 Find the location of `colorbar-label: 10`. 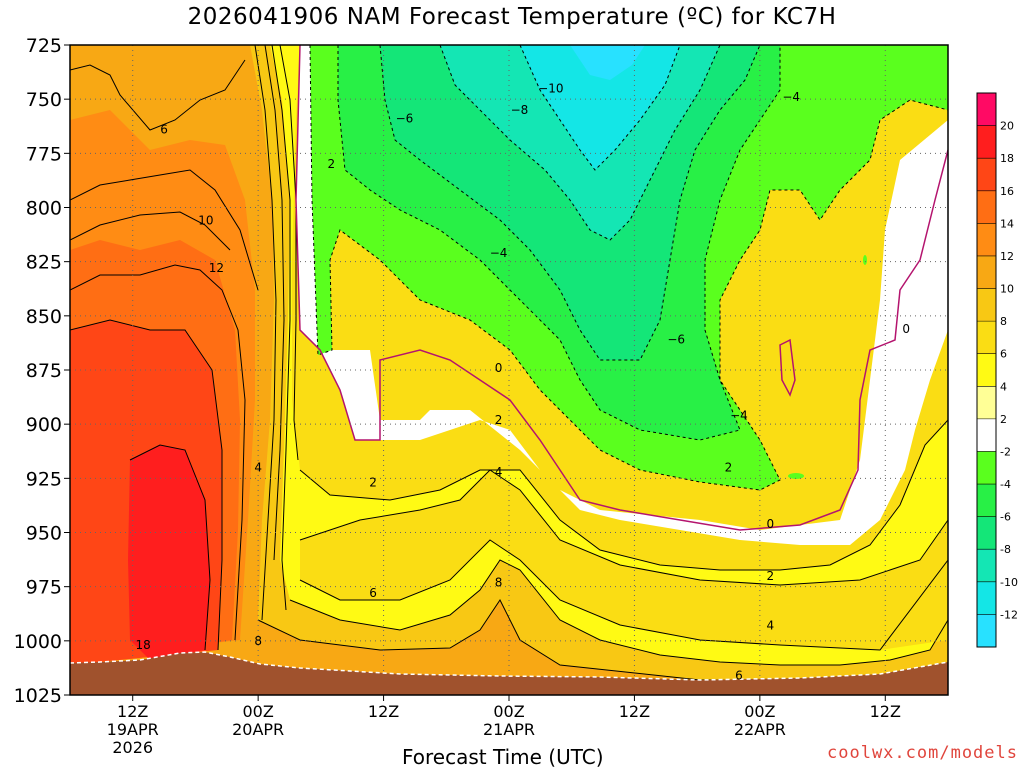

colorbar-label: 10 is located at coordinates (1007, 289).